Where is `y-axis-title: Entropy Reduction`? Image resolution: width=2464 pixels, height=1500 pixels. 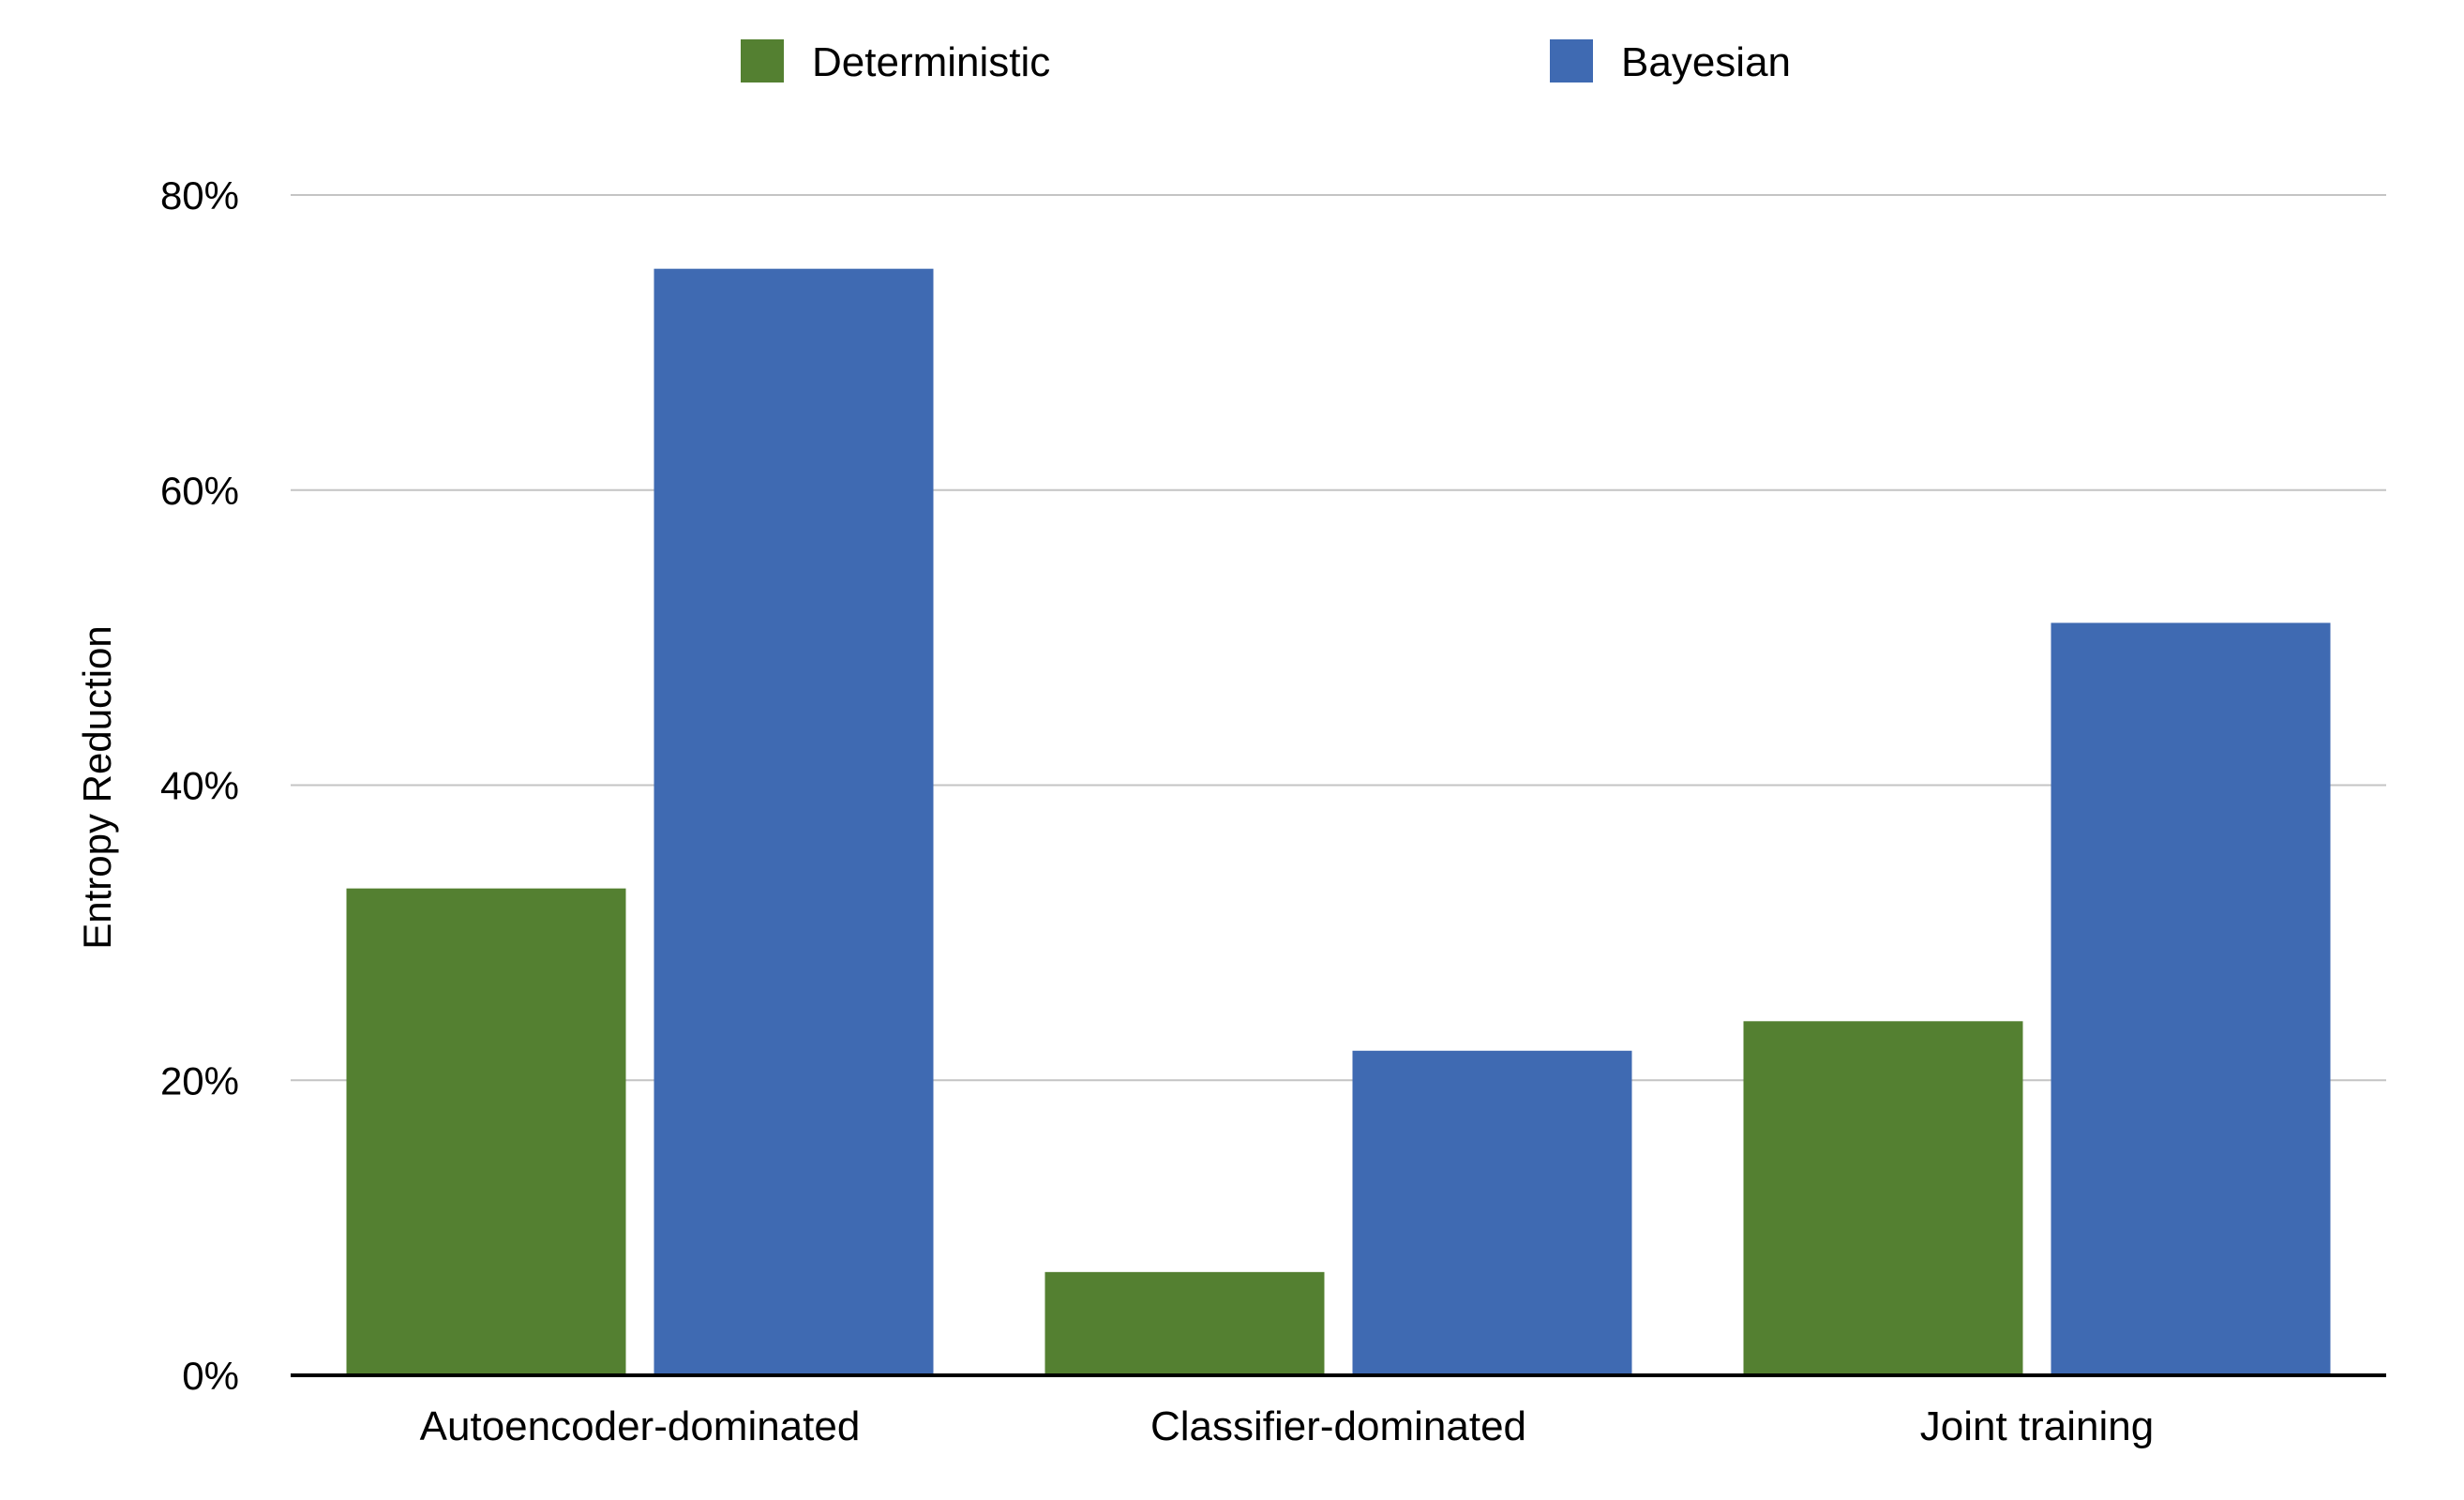
y-axis-title: Entropy Reduction is located at coordinates (97, 787).